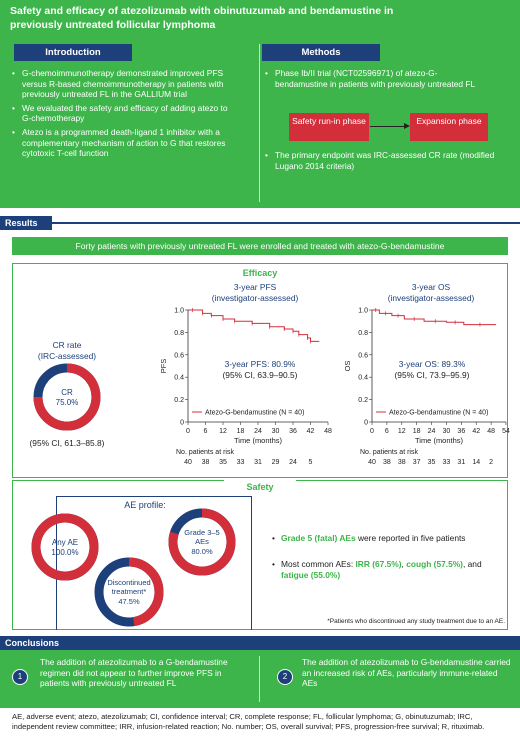  I want to click on grade-ae-label-1: Grade 3–5, so click(201, 532).